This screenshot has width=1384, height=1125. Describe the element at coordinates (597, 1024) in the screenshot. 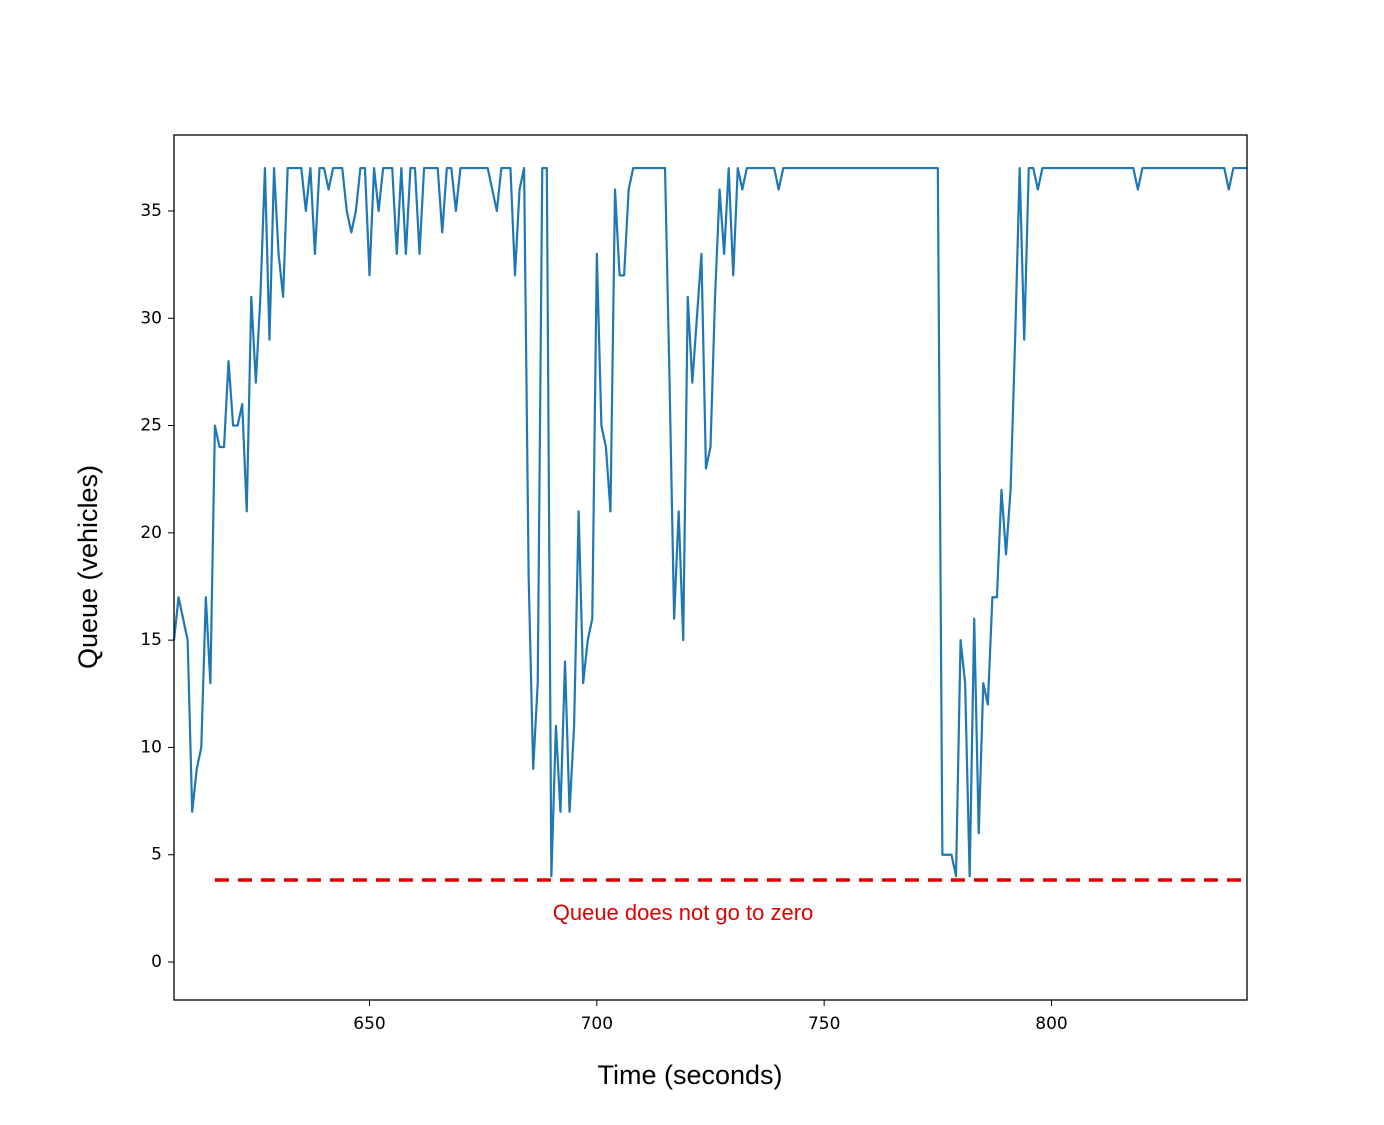

I see `x-tick-label: 700` at that location.